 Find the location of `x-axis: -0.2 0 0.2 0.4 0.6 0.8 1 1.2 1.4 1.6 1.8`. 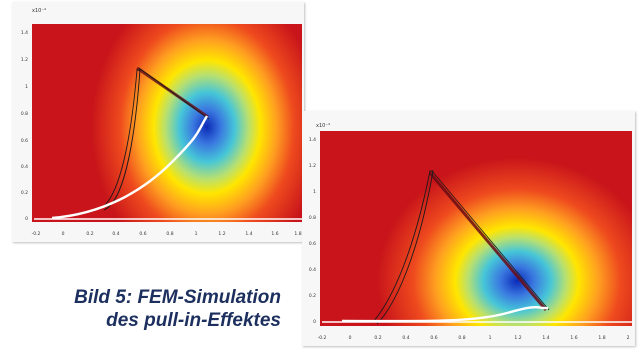

x-axis: -0.2 0 0.2 0.4 0.6 0.8 1 1.2 1.4 1.6 1.8 is located at coordinates (167, 234).